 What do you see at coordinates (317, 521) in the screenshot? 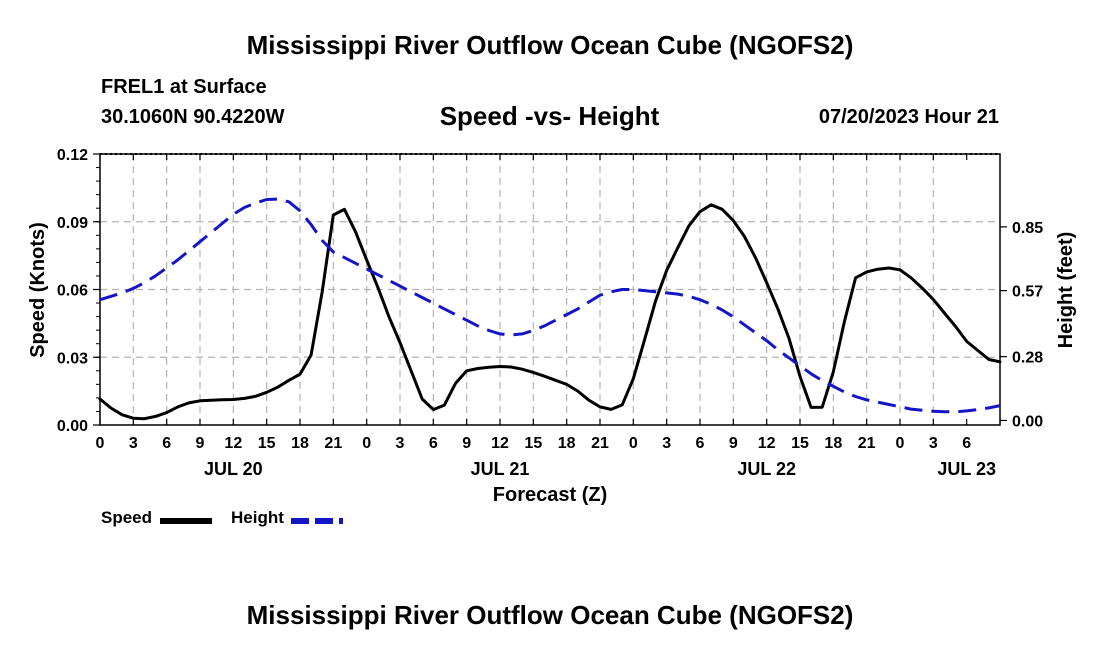
I see `legend-height-swatch` at bounding box center [317, 521].